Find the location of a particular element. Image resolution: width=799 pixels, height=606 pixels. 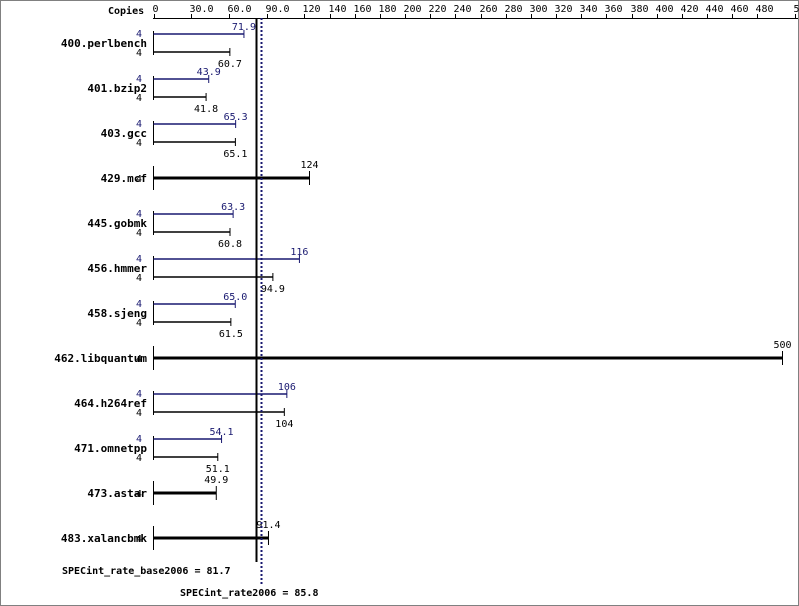

axis-tick-label: 200 is located at coordinates (413, 9).